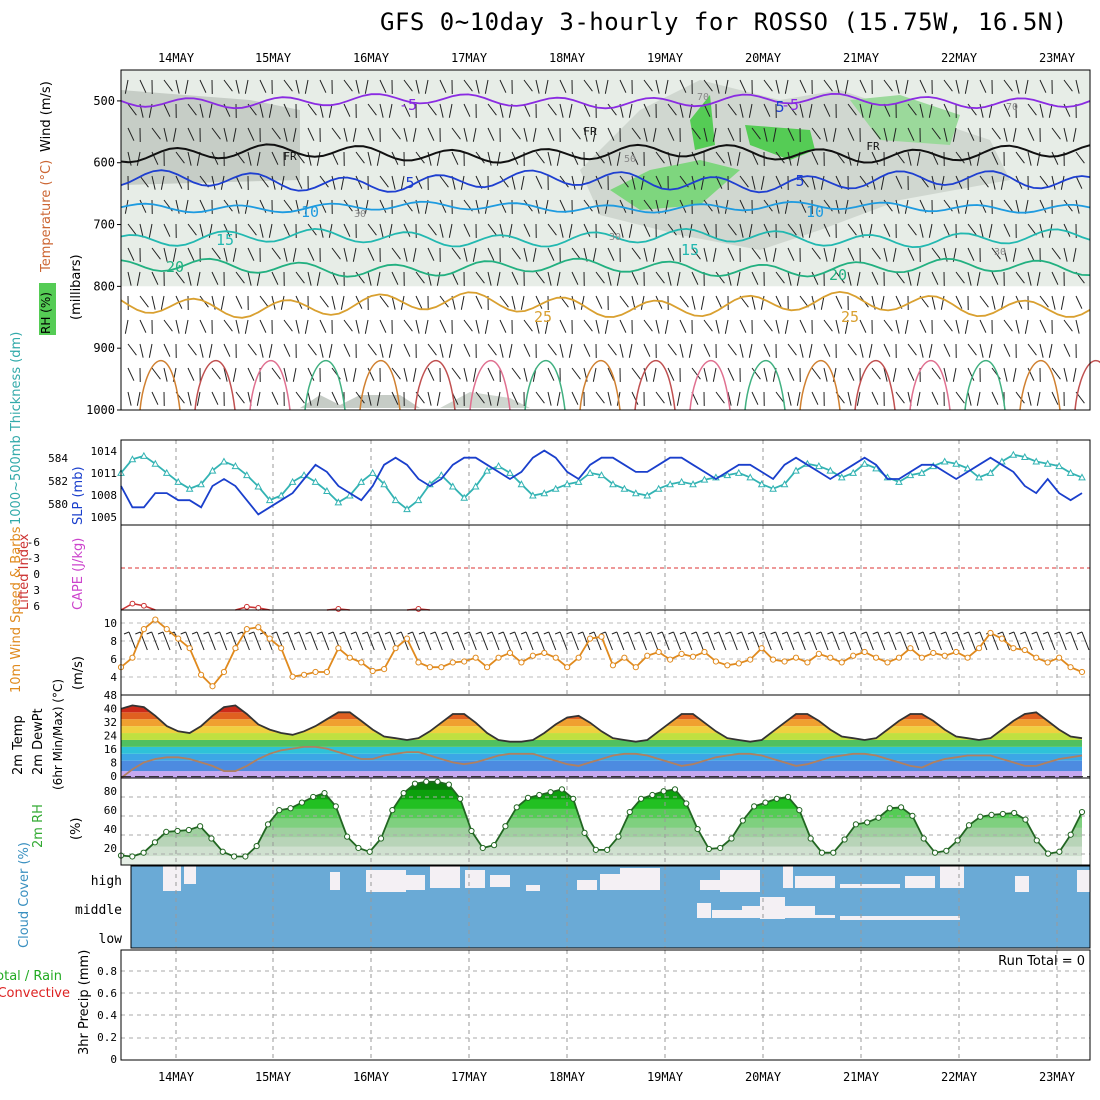  What do you see at coordinates (601, 709) in the screenshot?
I see `temp-band` at bounding box center [601, 709].